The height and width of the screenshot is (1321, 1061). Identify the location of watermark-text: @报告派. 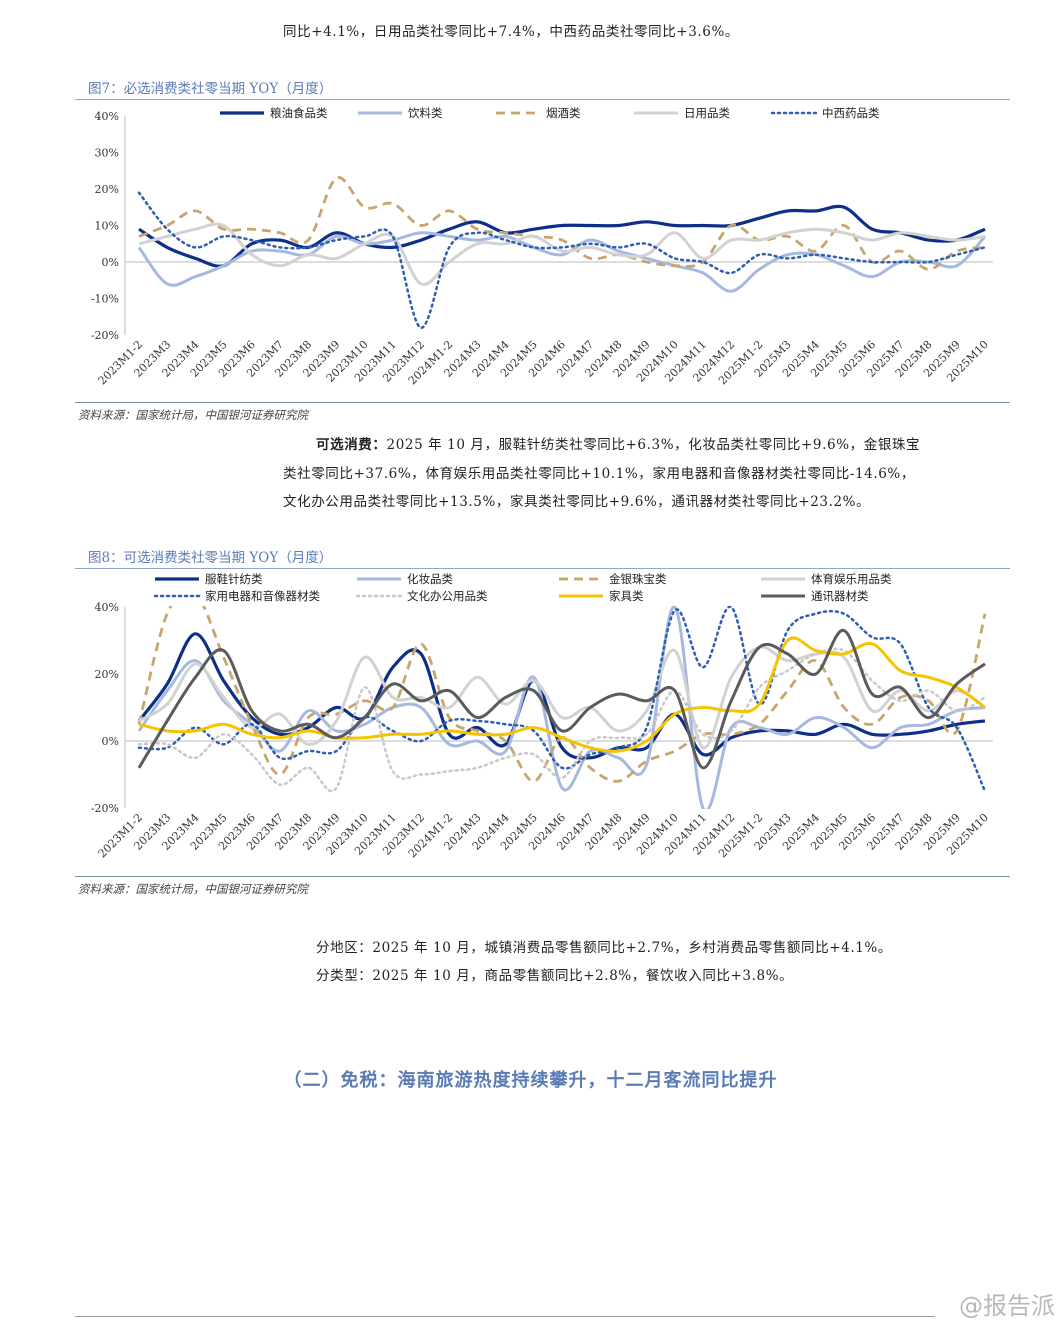
(1007, 1306).